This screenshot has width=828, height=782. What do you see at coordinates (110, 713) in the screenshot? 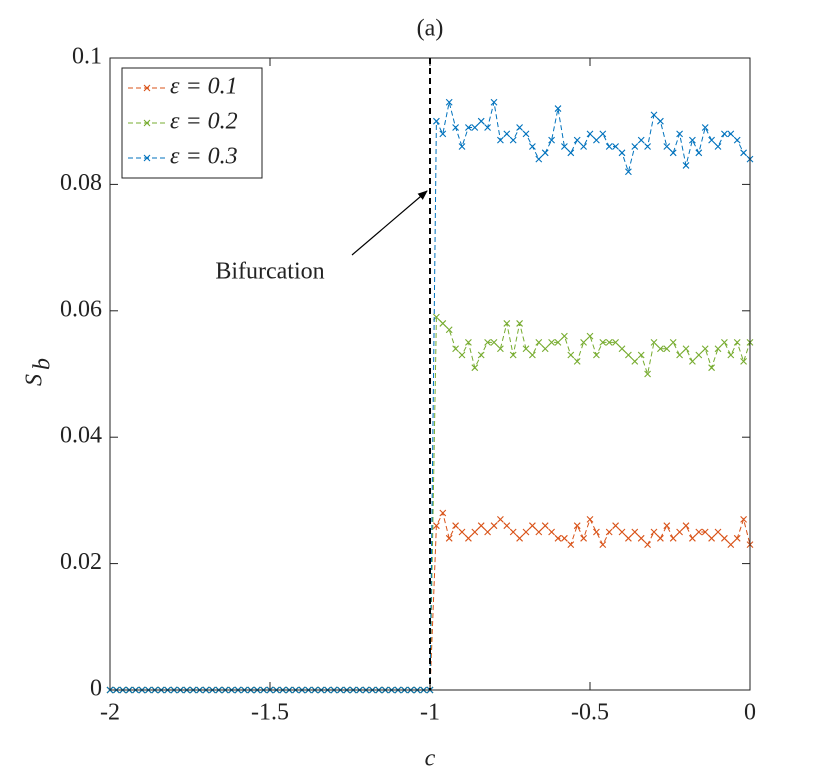
I see `x-tick-label: -2` at bounding box center [110, 713].